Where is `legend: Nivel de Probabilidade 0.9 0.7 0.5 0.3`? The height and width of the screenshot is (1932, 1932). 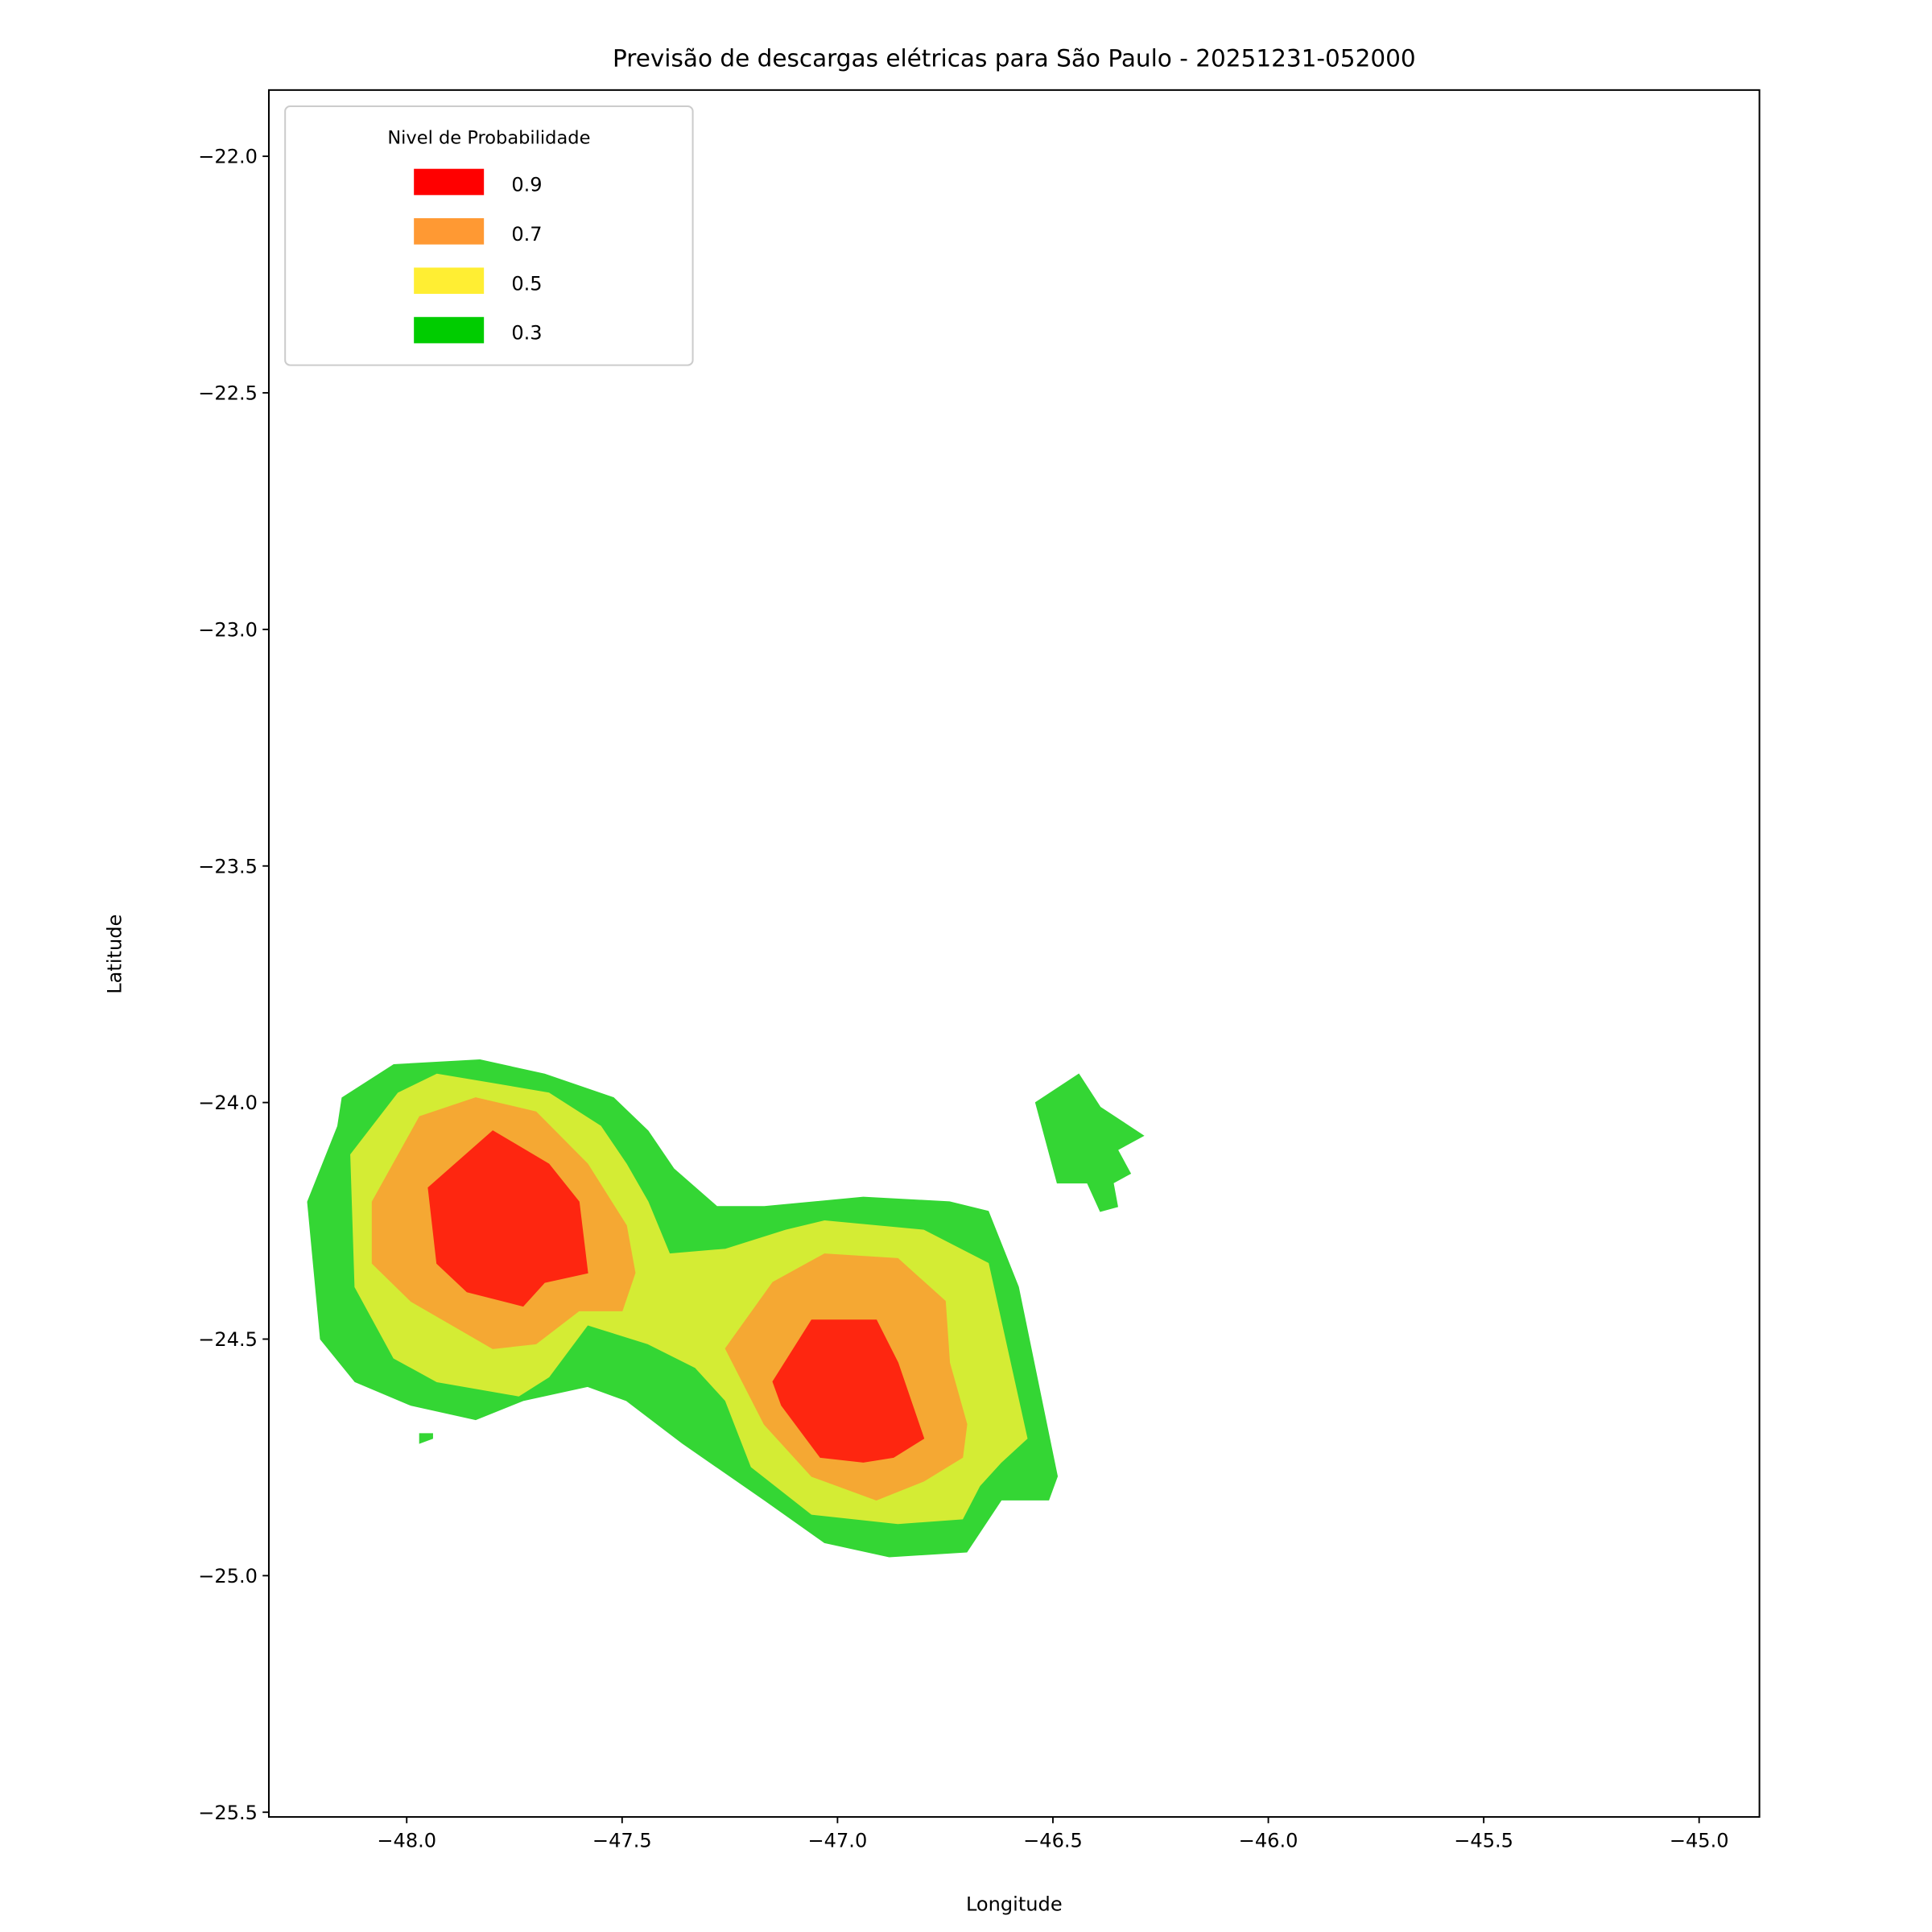 legend: Nivel de Probabilidade 0.9 0.7 0.5 0.3 is located at coordinates (489, 235).